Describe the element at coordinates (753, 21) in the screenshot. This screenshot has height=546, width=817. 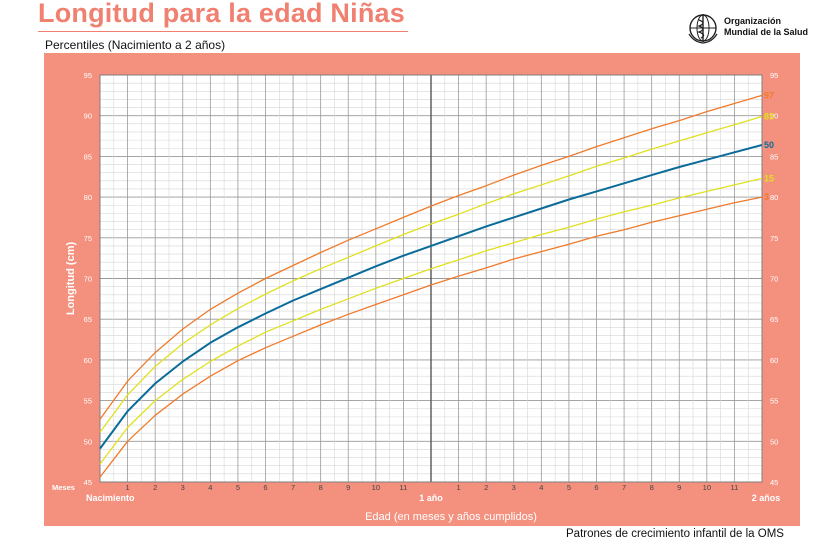
I see `org-name-line1: Organización` at that location.